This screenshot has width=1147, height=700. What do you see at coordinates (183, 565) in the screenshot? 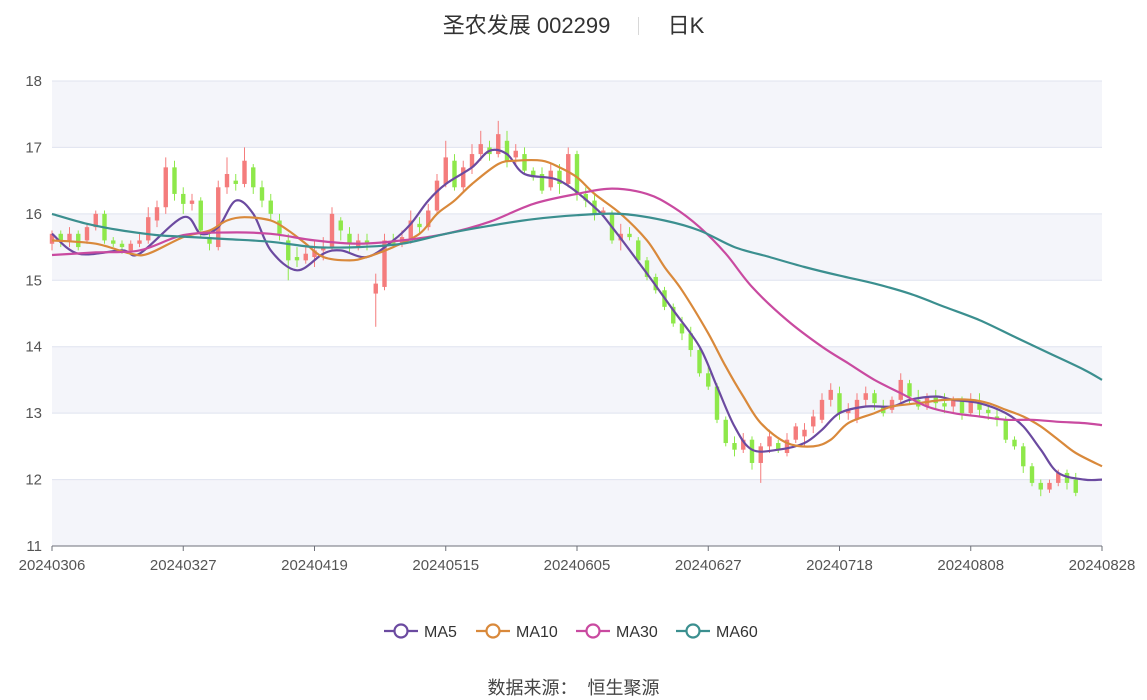
I see `x-tick-label: 20240327` at bounding box center [183, 565].